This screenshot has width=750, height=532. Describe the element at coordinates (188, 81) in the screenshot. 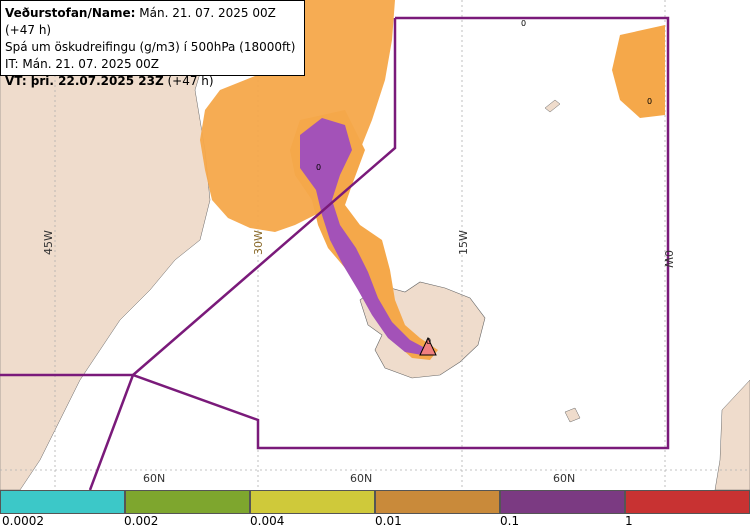

I see `valid-time-offset: (+47 h)` at that location.